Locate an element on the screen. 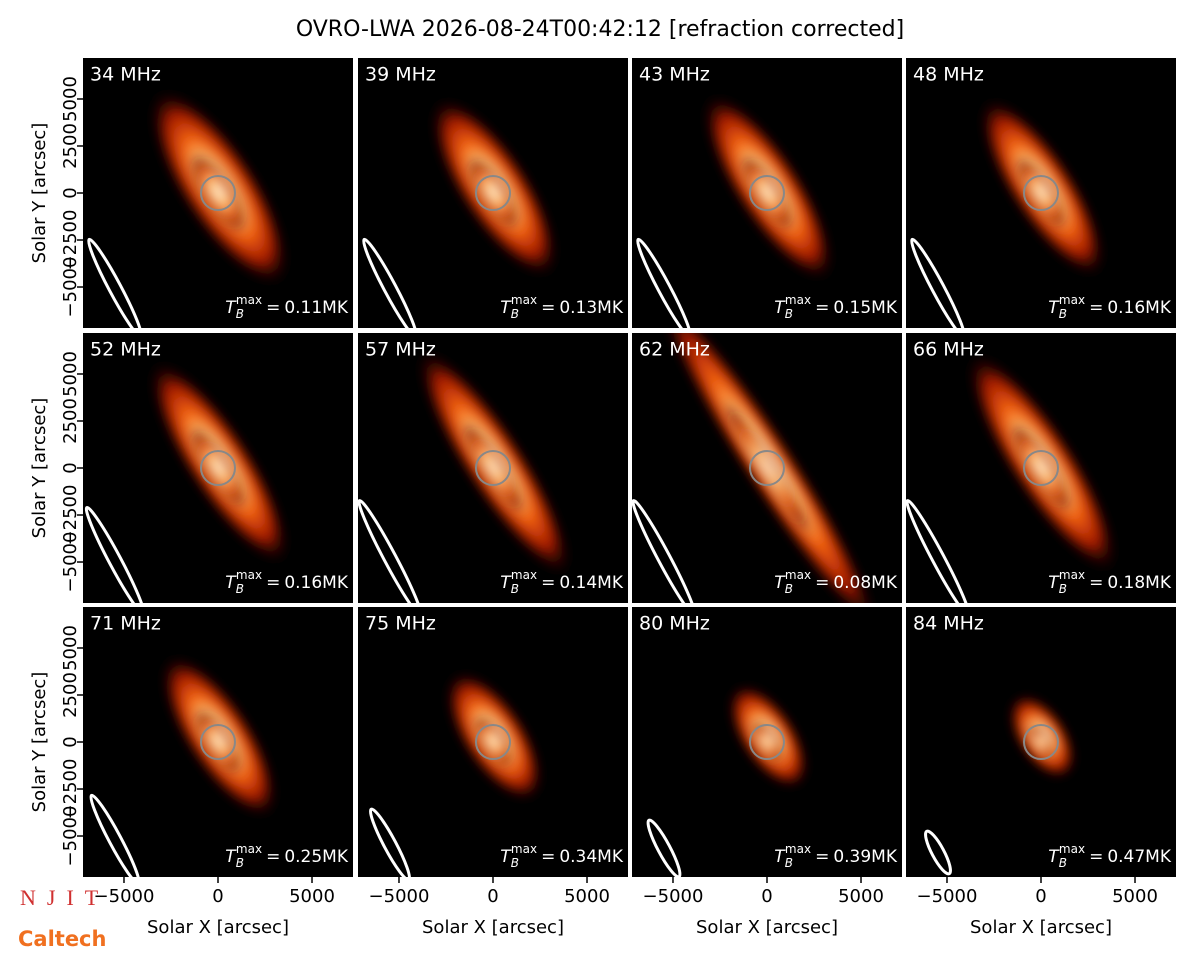  tb-value: 0.11MK is located at coordinates (316, 308).